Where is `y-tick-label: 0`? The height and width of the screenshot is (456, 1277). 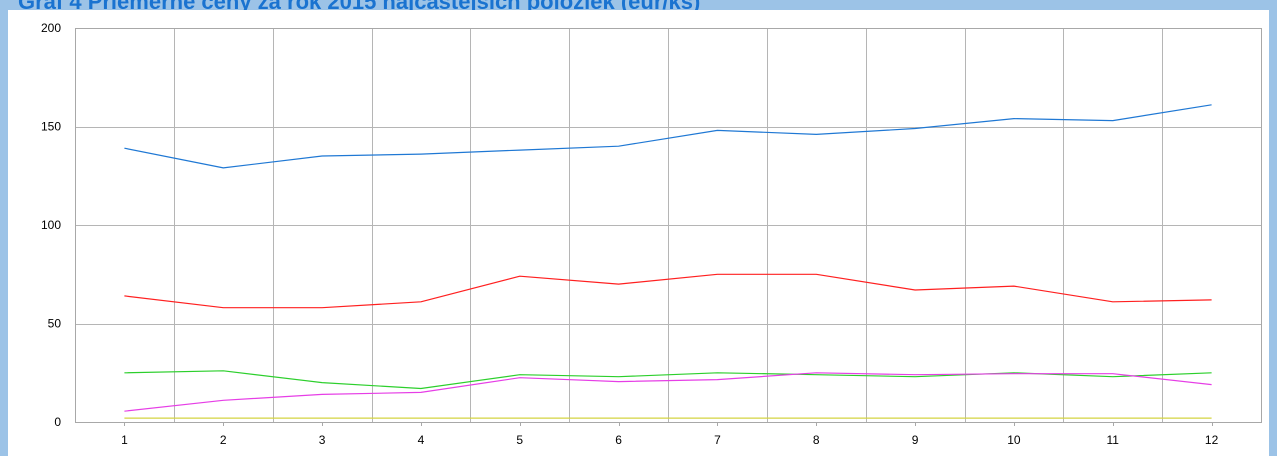 y-tick-label: 0 is located at coordinates (57, 422).